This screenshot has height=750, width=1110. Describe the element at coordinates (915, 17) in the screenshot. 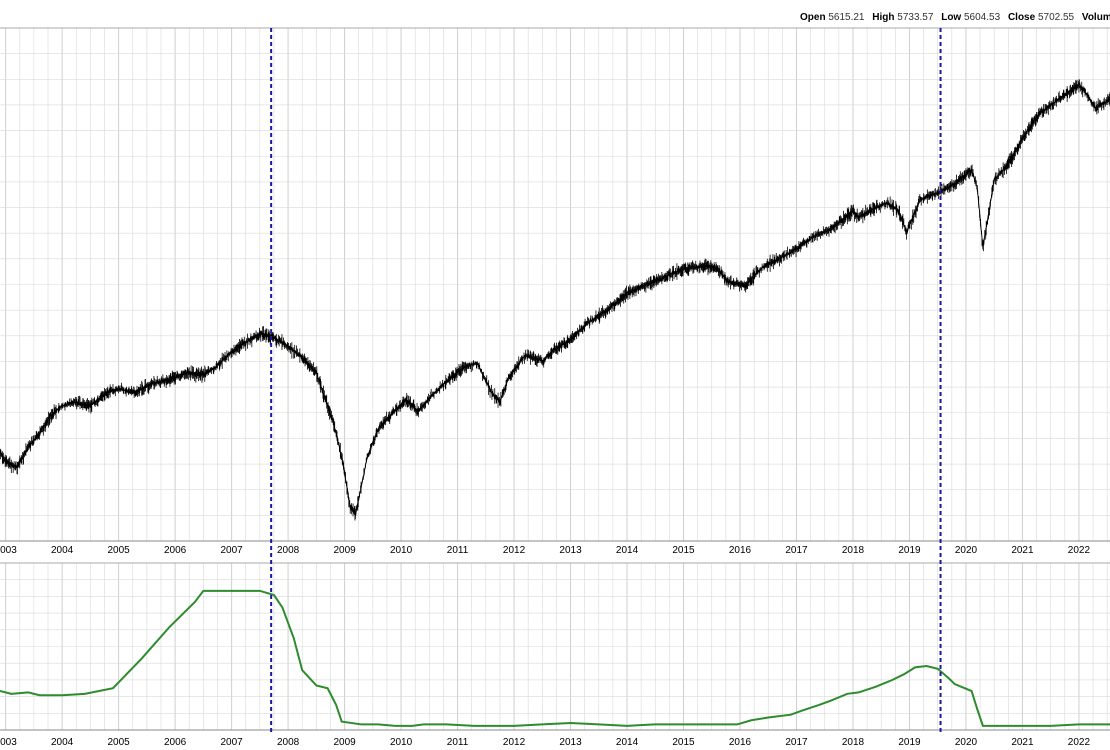

I see `high-value: 5733.57` at that location.